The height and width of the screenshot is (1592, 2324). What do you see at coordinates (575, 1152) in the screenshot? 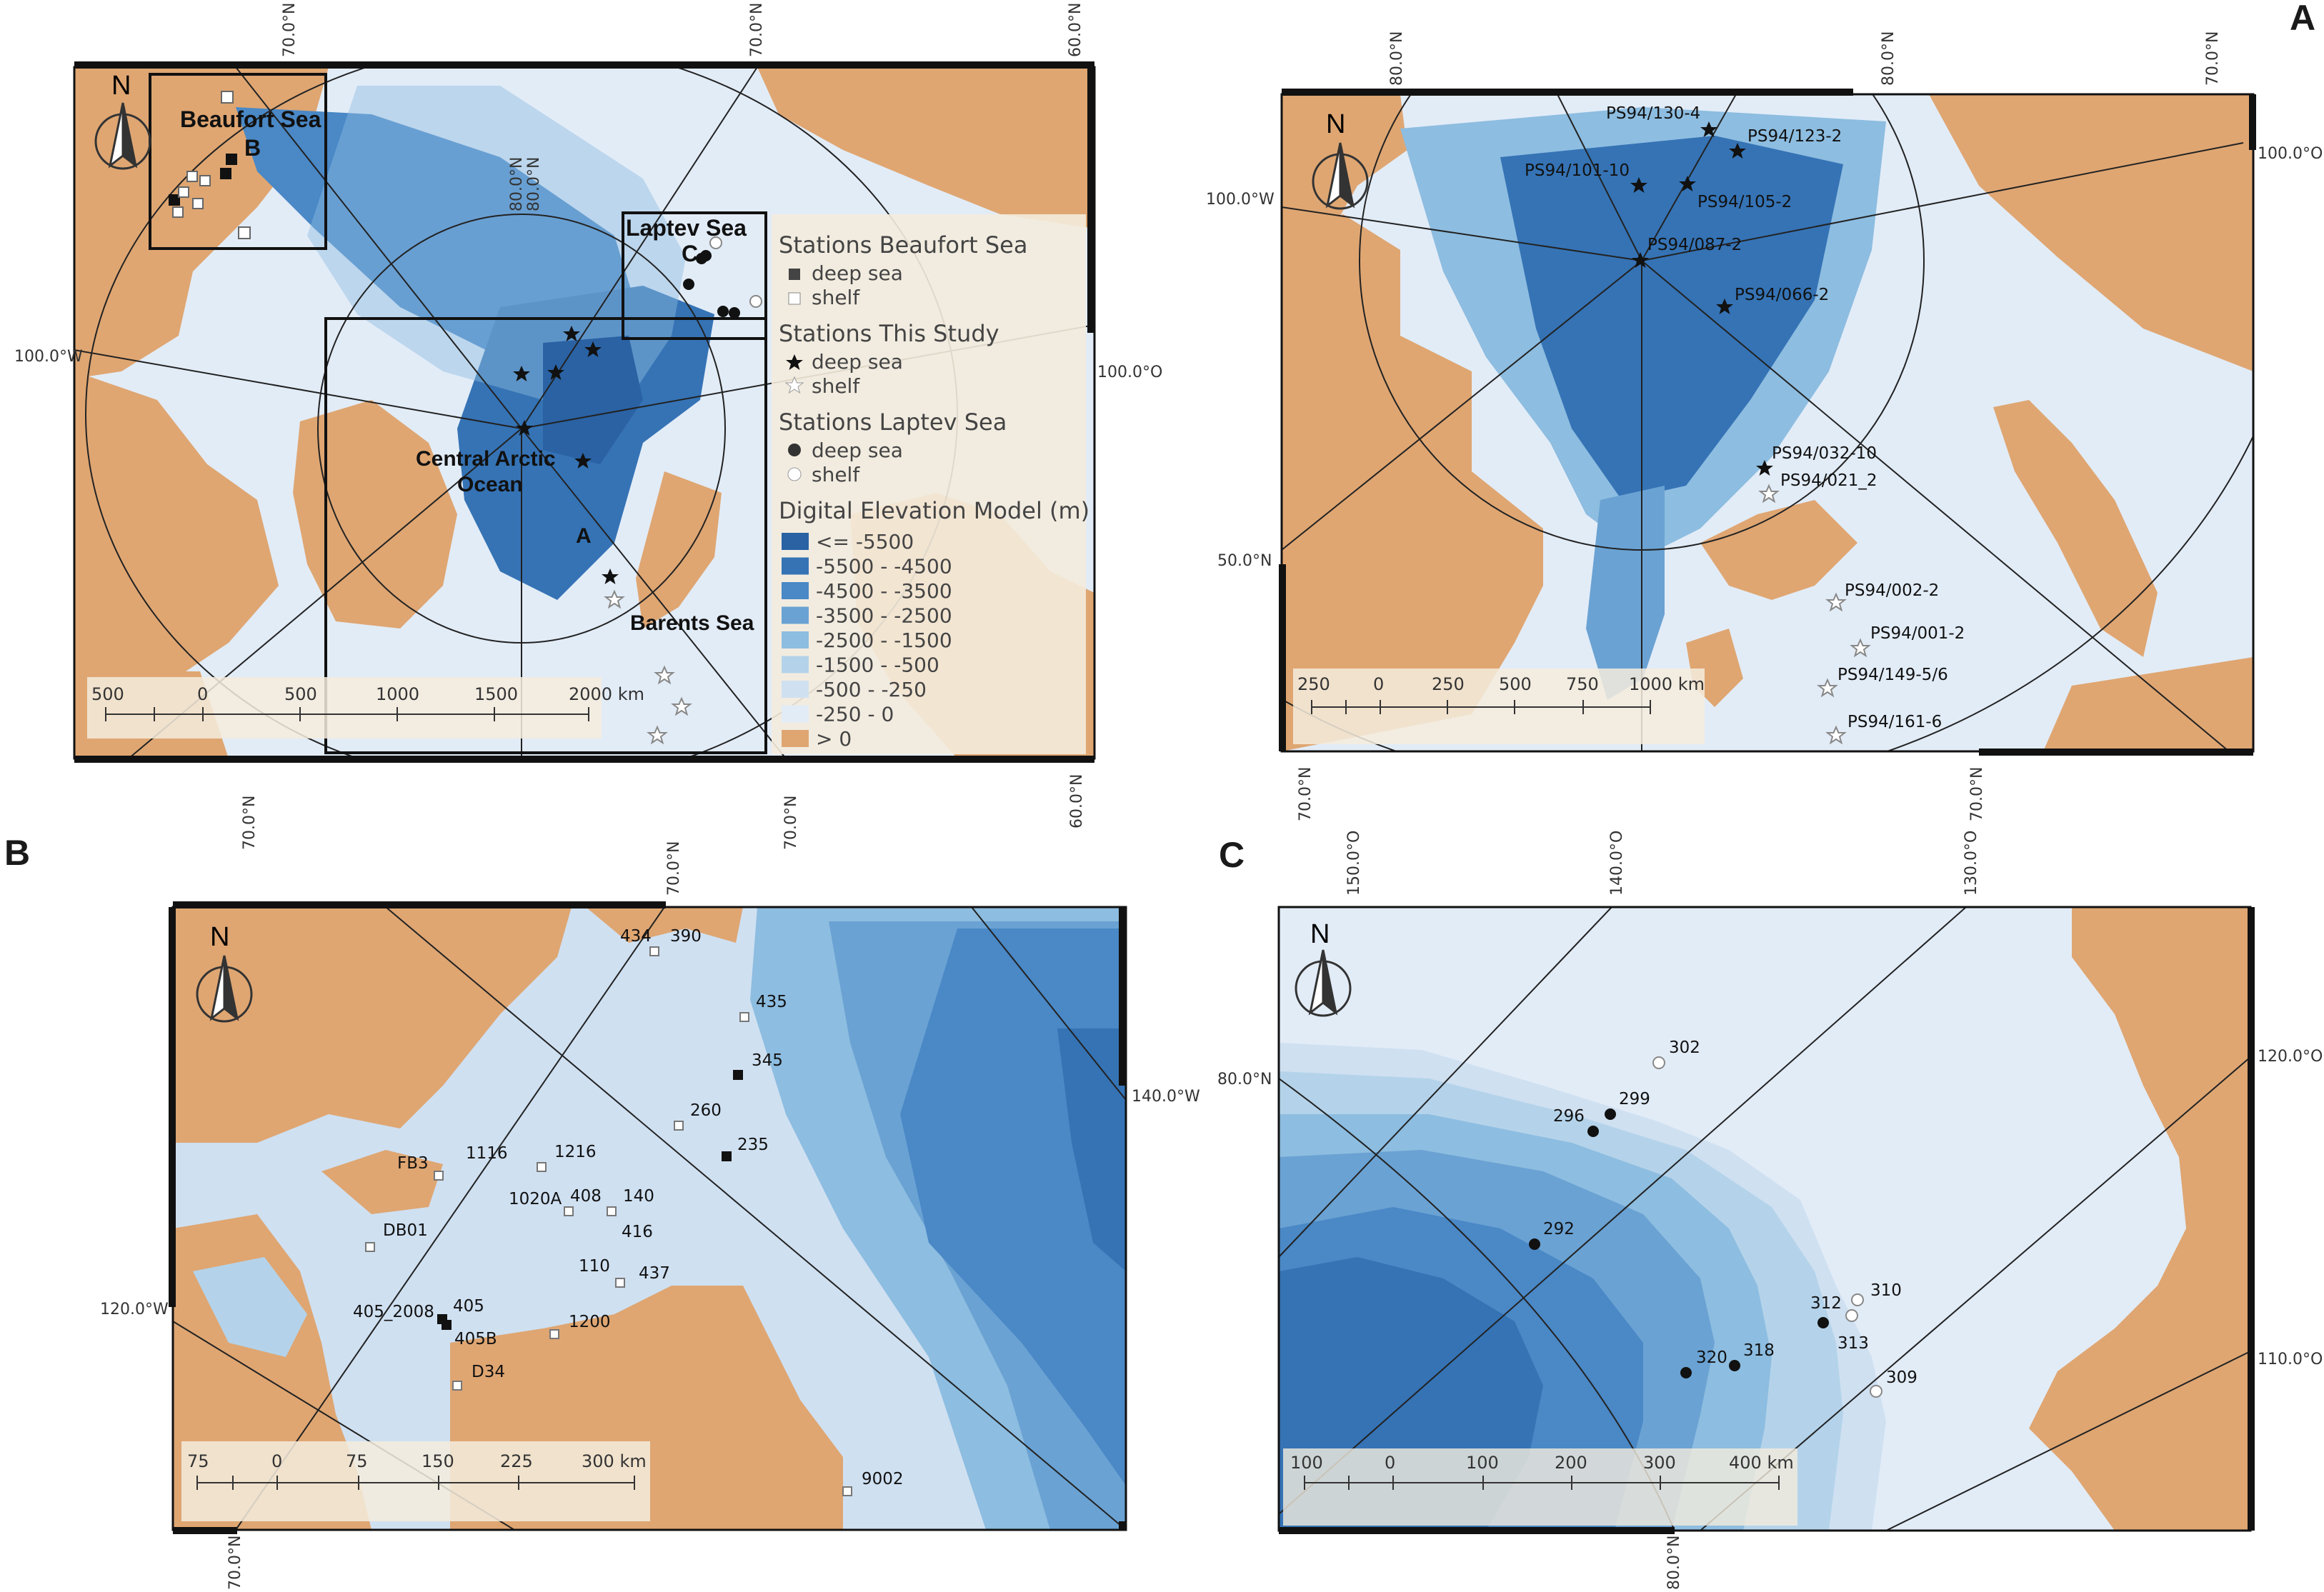
I see `station-label: 1216` at bounding box center [575, 1152].